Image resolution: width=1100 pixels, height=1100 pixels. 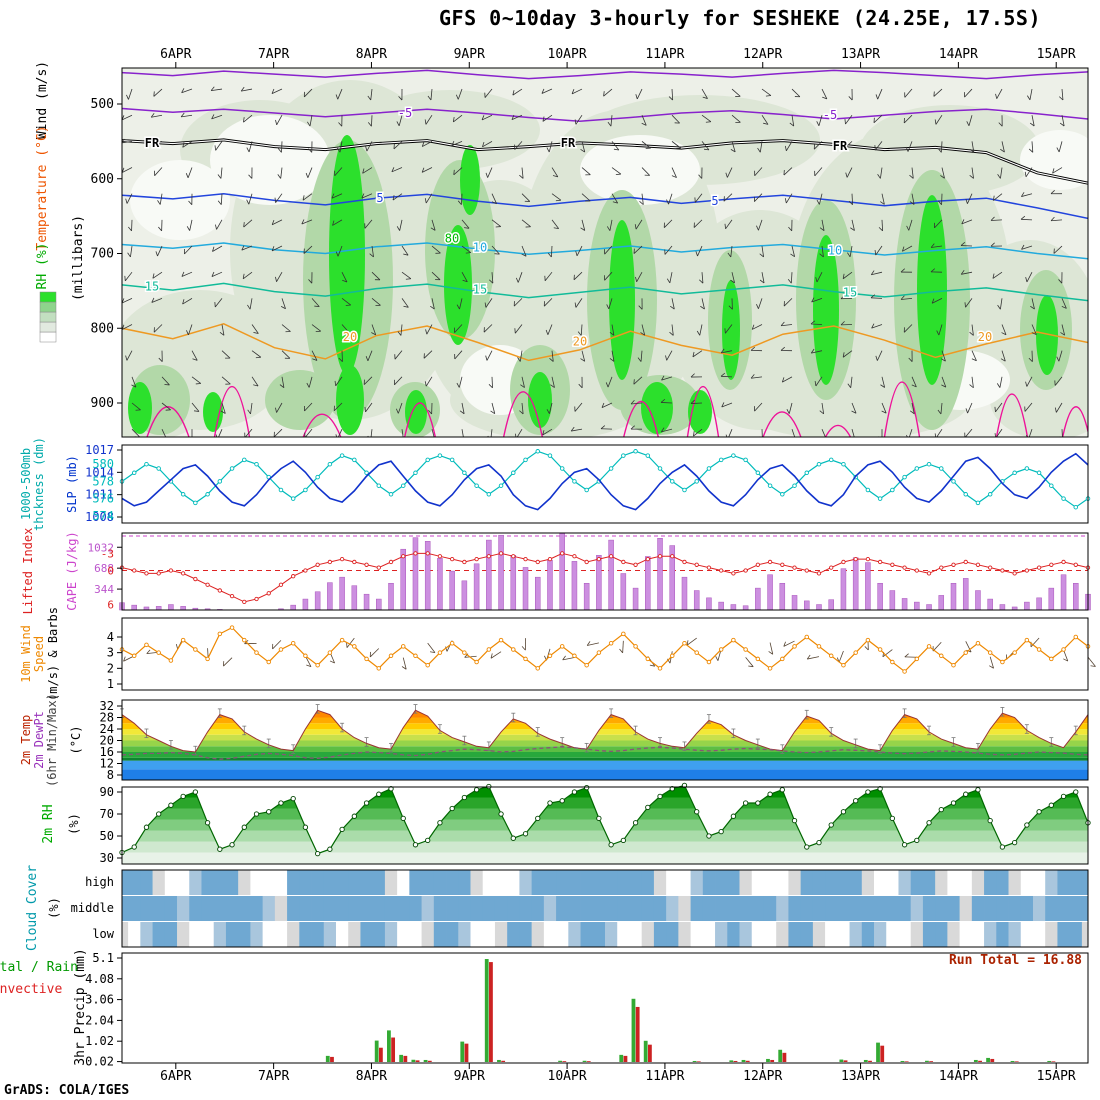 I want to click on svg-text: 2.04, so click(x=99, y=1020).